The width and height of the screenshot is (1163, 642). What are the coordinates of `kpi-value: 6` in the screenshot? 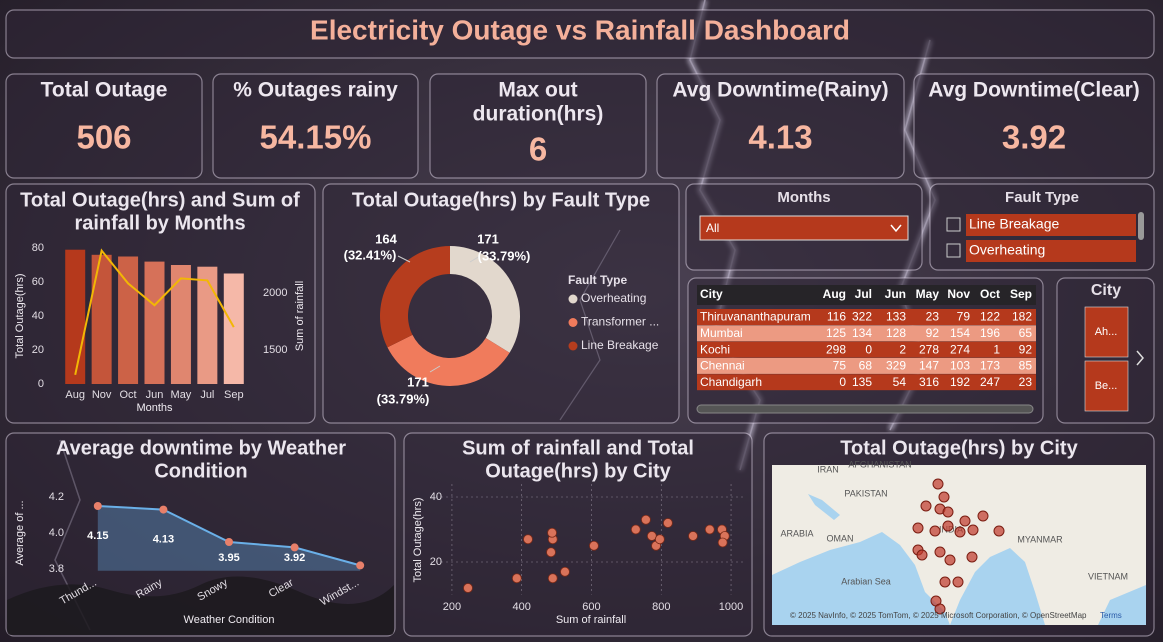 It's located at (538, 149).